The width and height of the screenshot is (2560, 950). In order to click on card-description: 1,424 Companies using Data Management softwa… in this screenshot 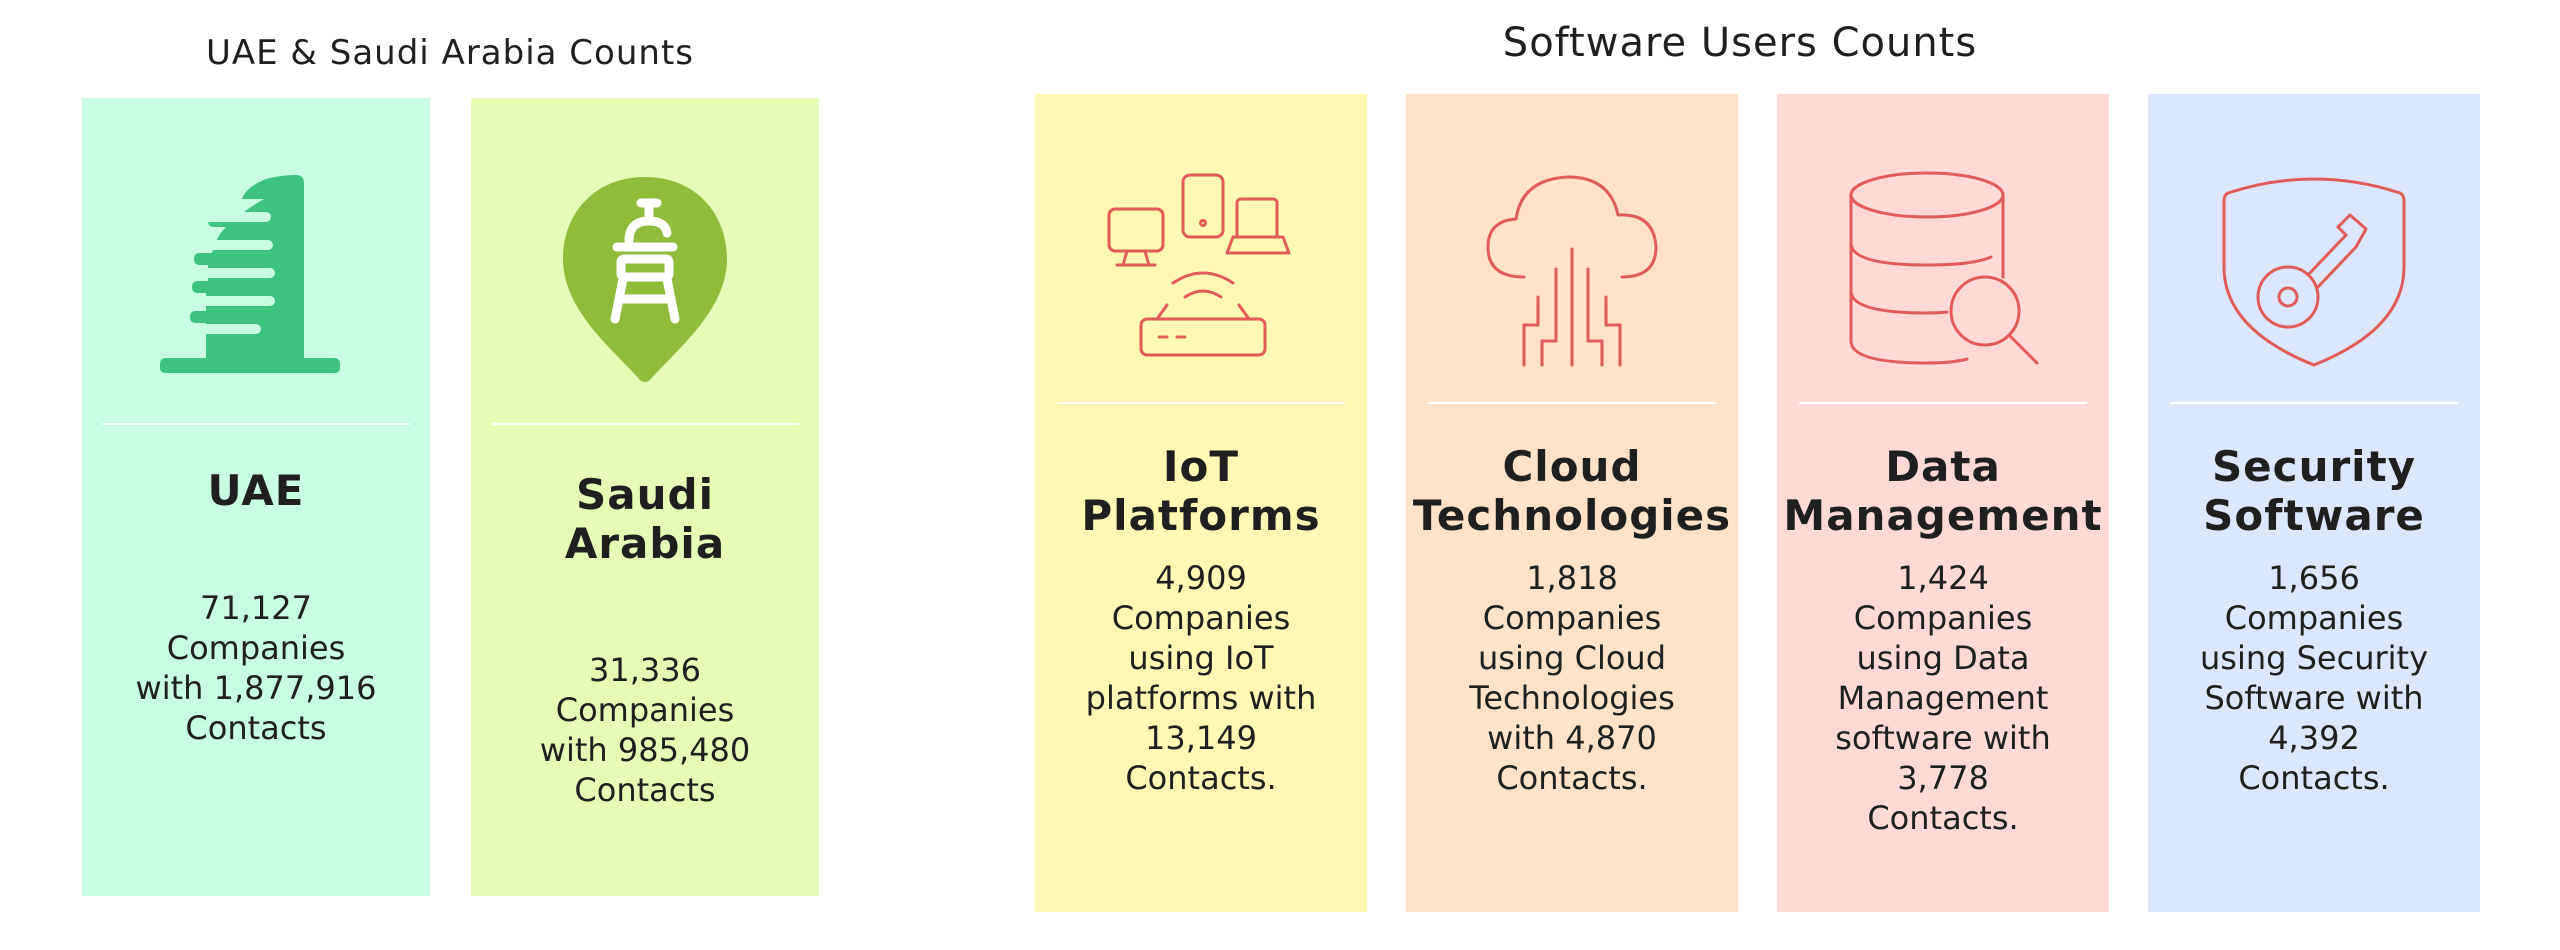, I will do `click(1943, 698)`.